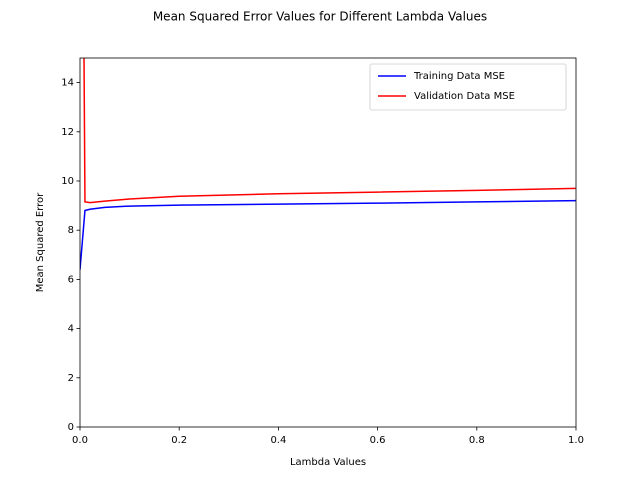 This screenshot has height=480, width=640. Describe the element at coordinates (179, 440) in the screenshot. I see `x-tick-label: 0.2` at that location.